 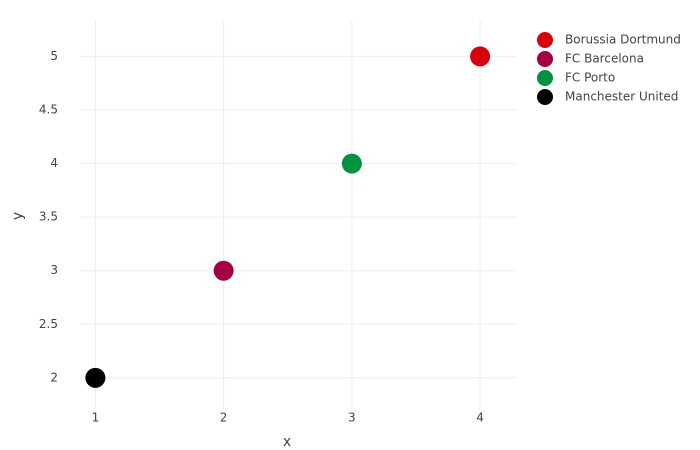 What do you see at coordinates (18, 216) in the screenshot?
I see `y-axis-title: y` at bounding box center [18, 216].